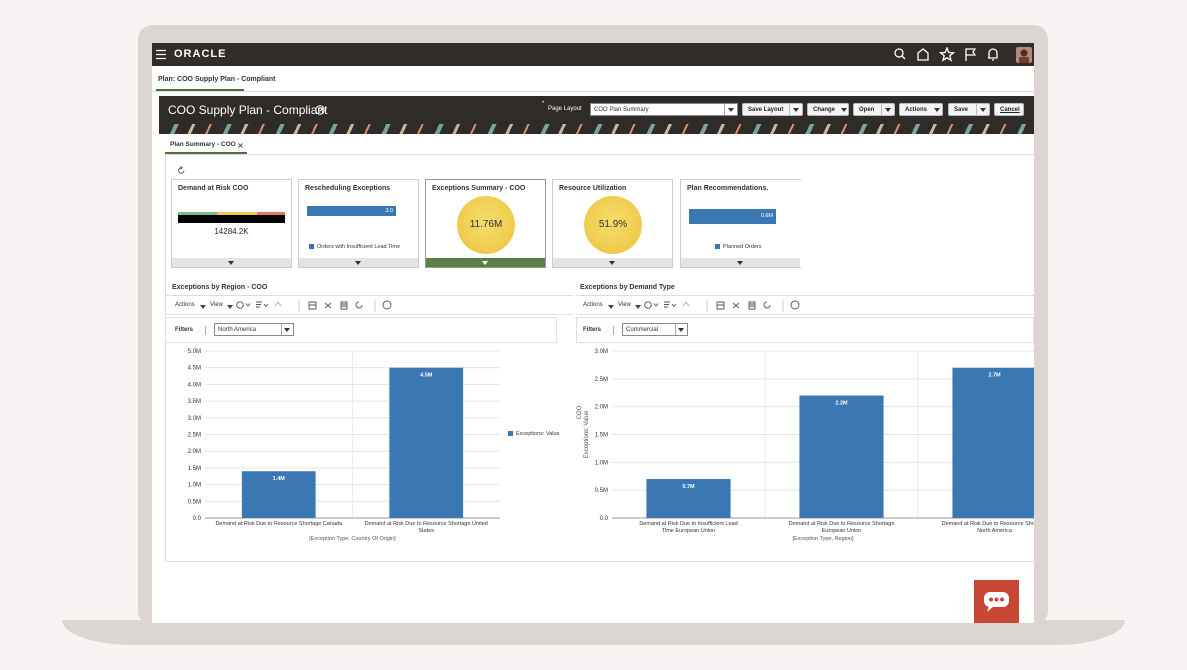 Image resolution: width=1187 pixels, height=670 pixels. What do you see at coordinates (194, 385) in the screenshot?
I see `y-tick-label: 4.0M` at bounding box center [194, 385].